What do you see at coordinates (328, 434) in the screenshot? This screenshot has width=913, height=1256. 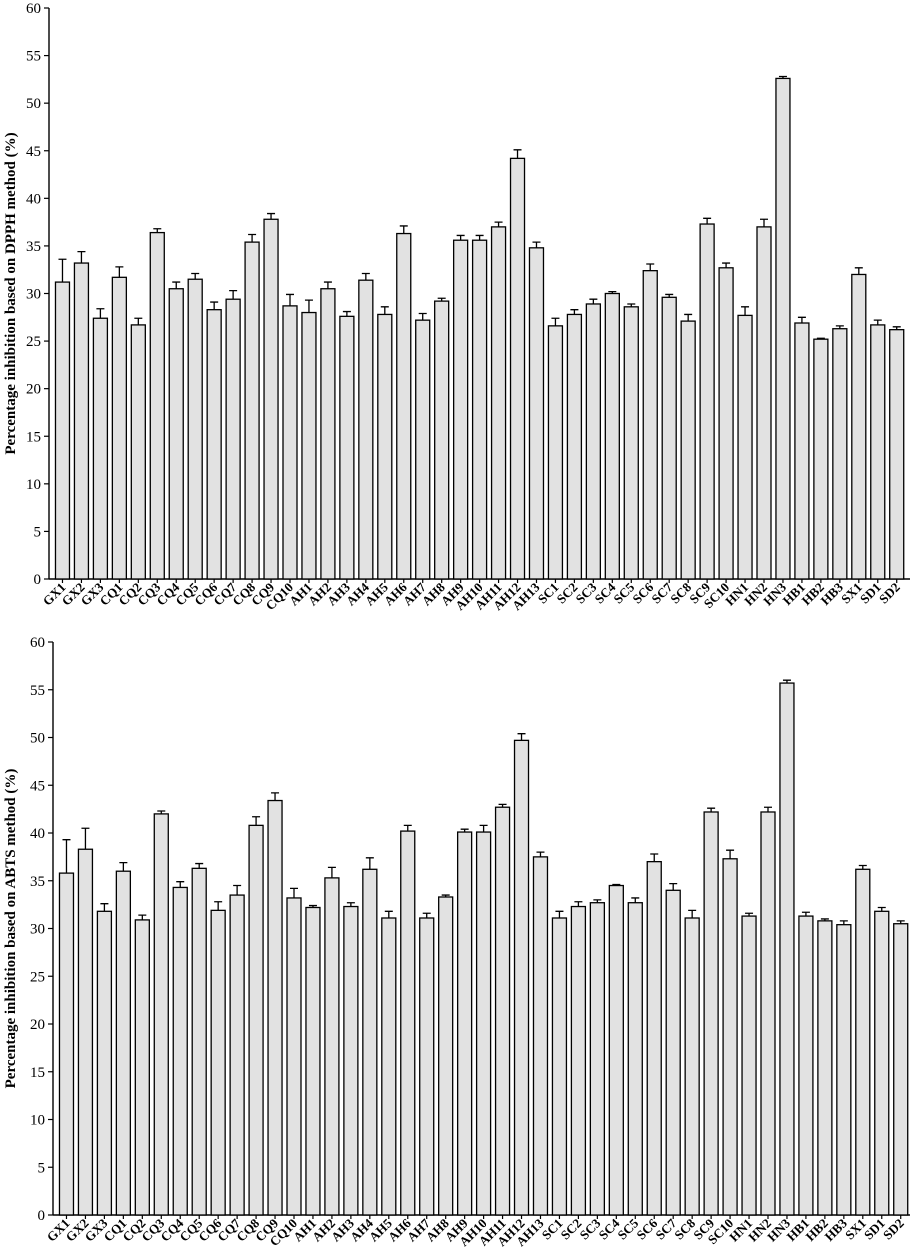 I see `bar-ah2` at bounding box center [328, 434].